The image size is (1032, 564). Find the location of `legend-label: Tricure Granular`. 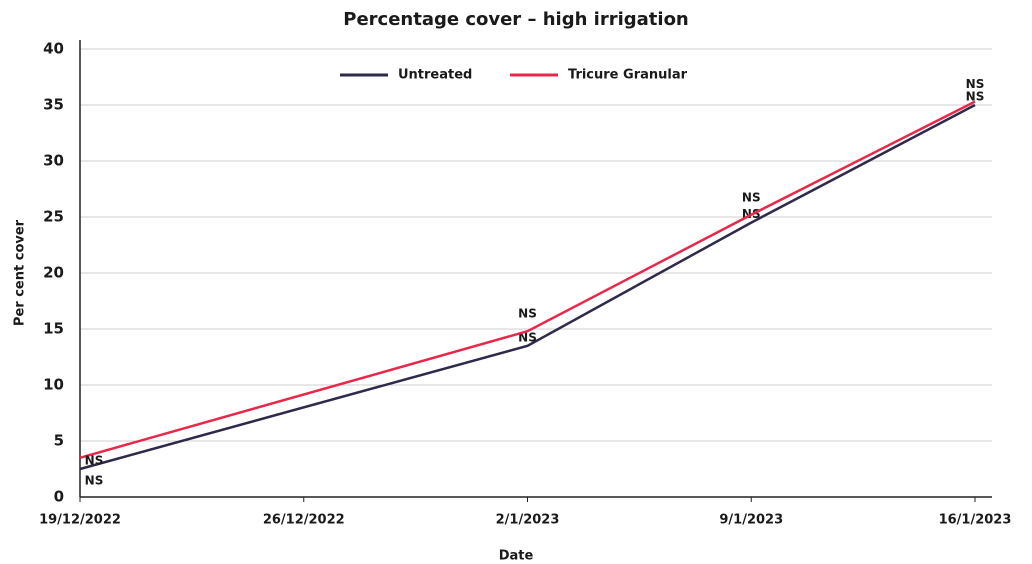

legend-label: Tricure Granular is located at coordinates (628, 75).